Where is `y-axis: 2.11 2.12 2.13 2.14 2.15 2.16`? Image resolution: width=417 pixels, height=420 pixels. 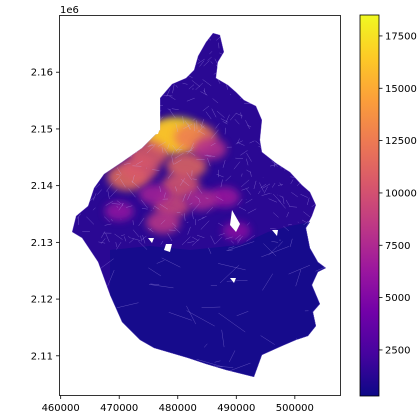 y-axis: 2.11 2.12 2.13 2.14 2.15 2.16 is located at coordinates (45, 215).